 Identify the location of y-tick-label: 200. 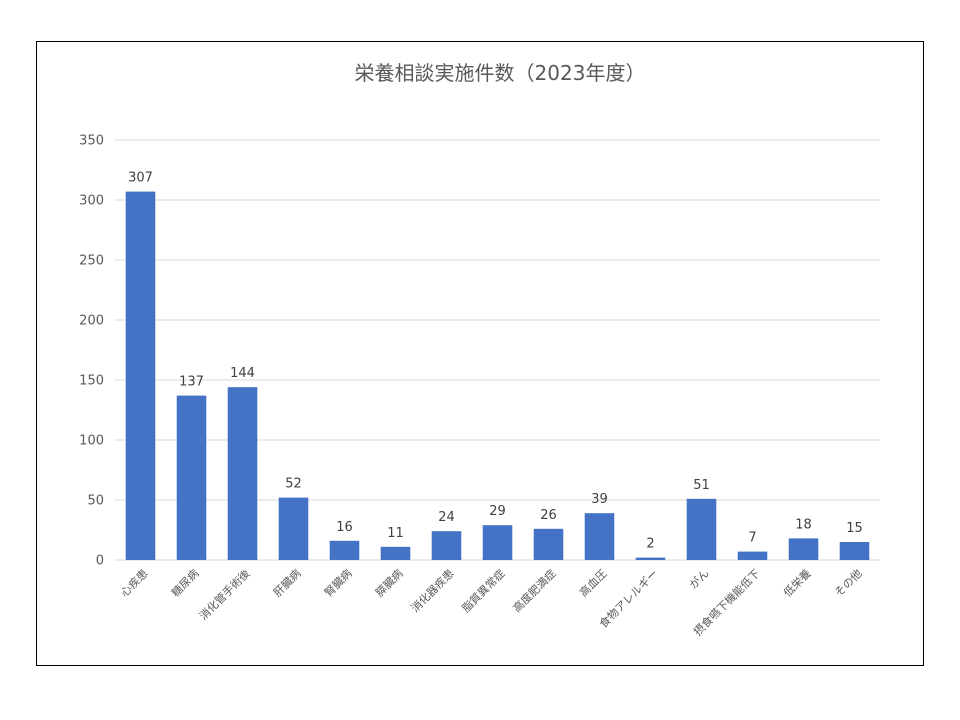
(91, 321).